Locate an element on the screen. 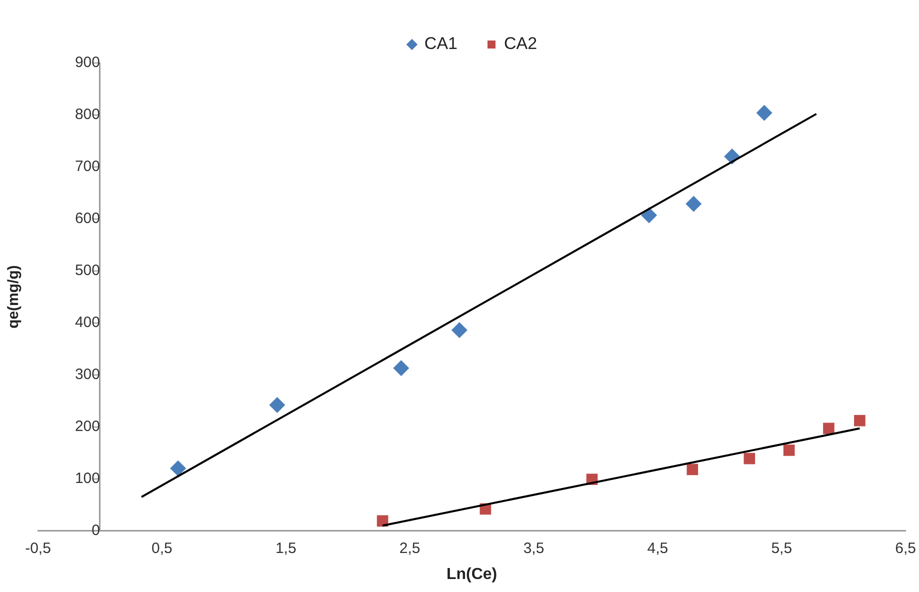 This screenshot has height=592, width=919. x-tick-label: 0,5 is located at coordinates (162, 548).